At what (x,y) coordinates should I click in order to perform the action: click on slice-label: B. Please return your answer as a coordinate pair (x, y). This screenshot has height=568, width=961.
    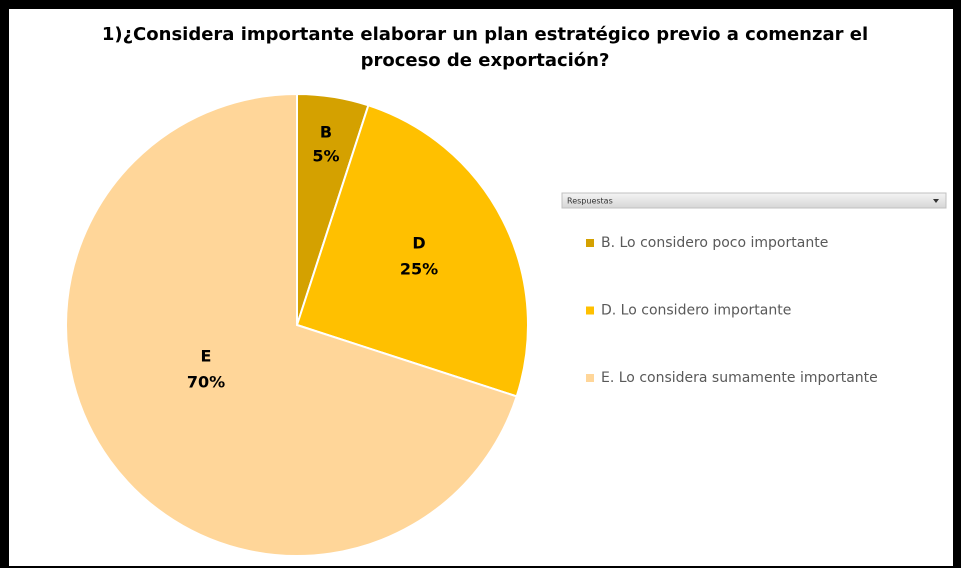
    Looking at the image, I should click on (326, 132).